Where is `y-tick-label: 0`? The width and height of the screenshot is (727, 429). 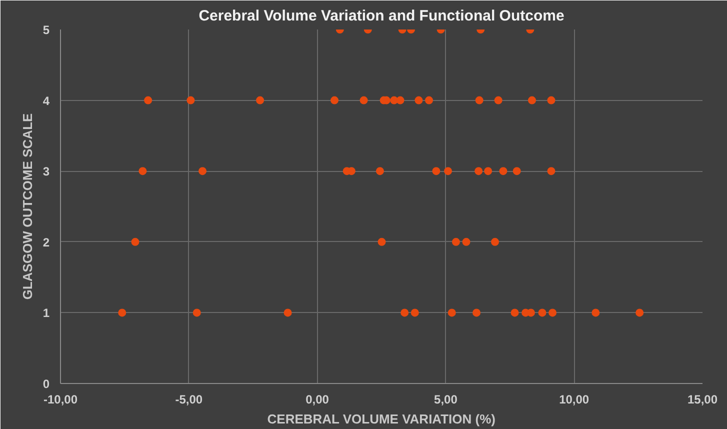
y-tick-label: 0 is located at coordinates (46, 384).